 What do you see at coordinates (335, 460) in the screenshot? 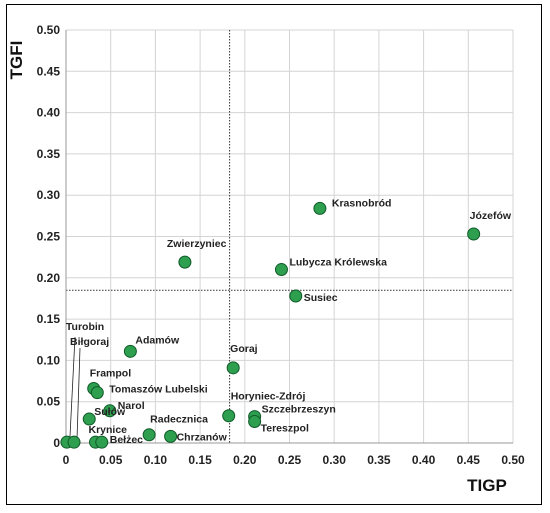
I see `x-tick-label: 0.30` at bounding box center [335, 460].